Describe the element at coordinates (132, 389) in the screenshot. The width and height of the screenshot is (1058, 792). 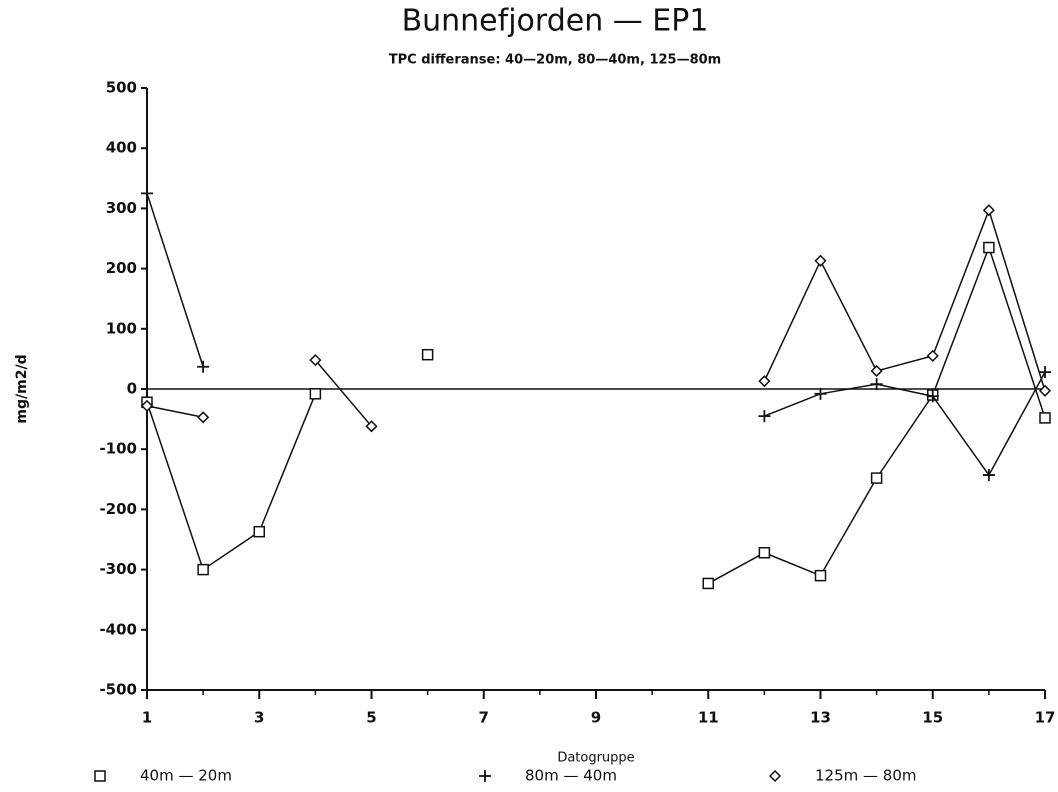
I see `y-tick-label: 0` at that location.